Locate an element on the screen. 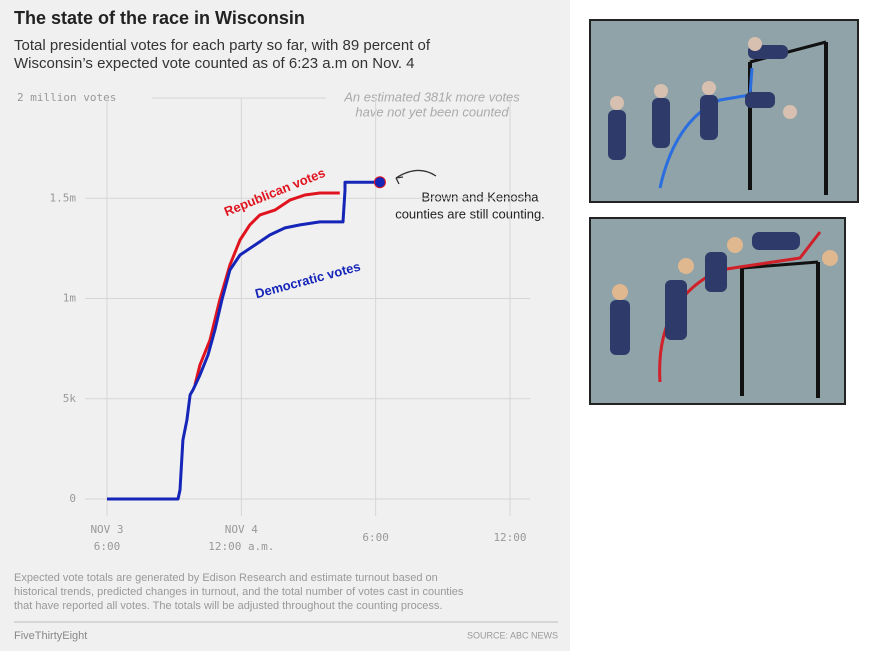 The image size is (876, 651). cartoon-bar is located at coordinates (780, 265).